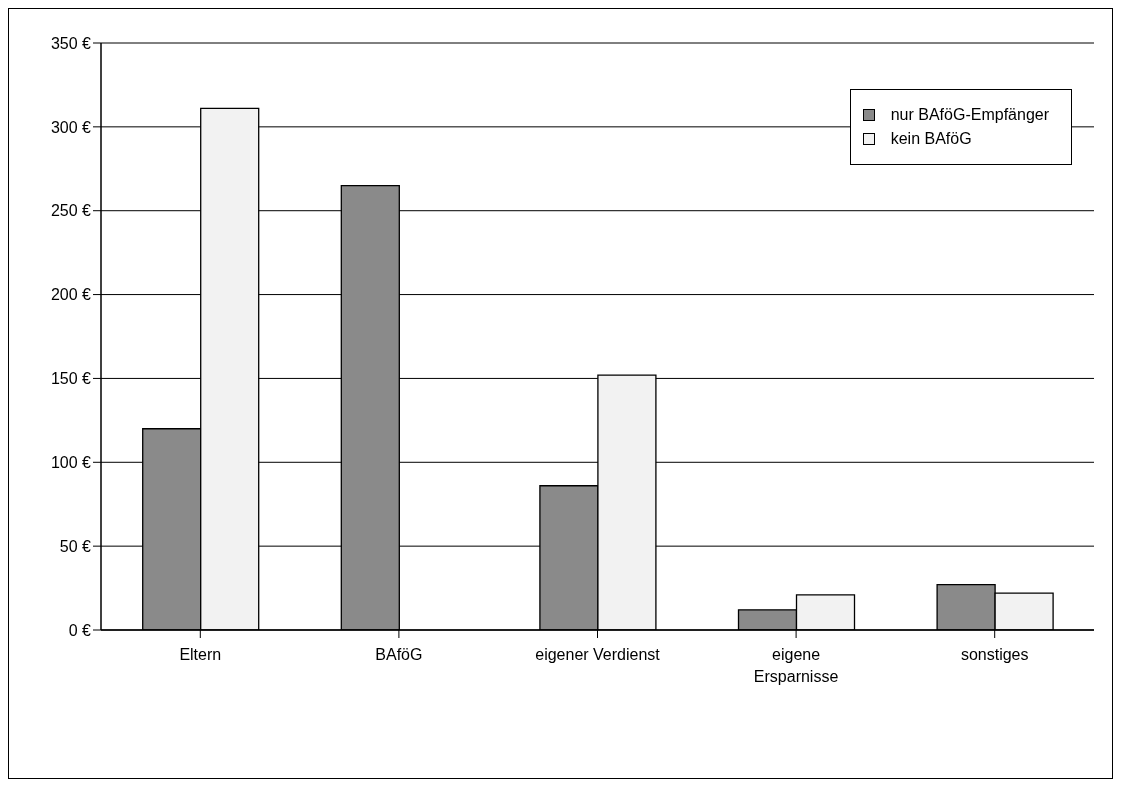  I want to click on y-tick-label: 350 €, so click(71, 43).